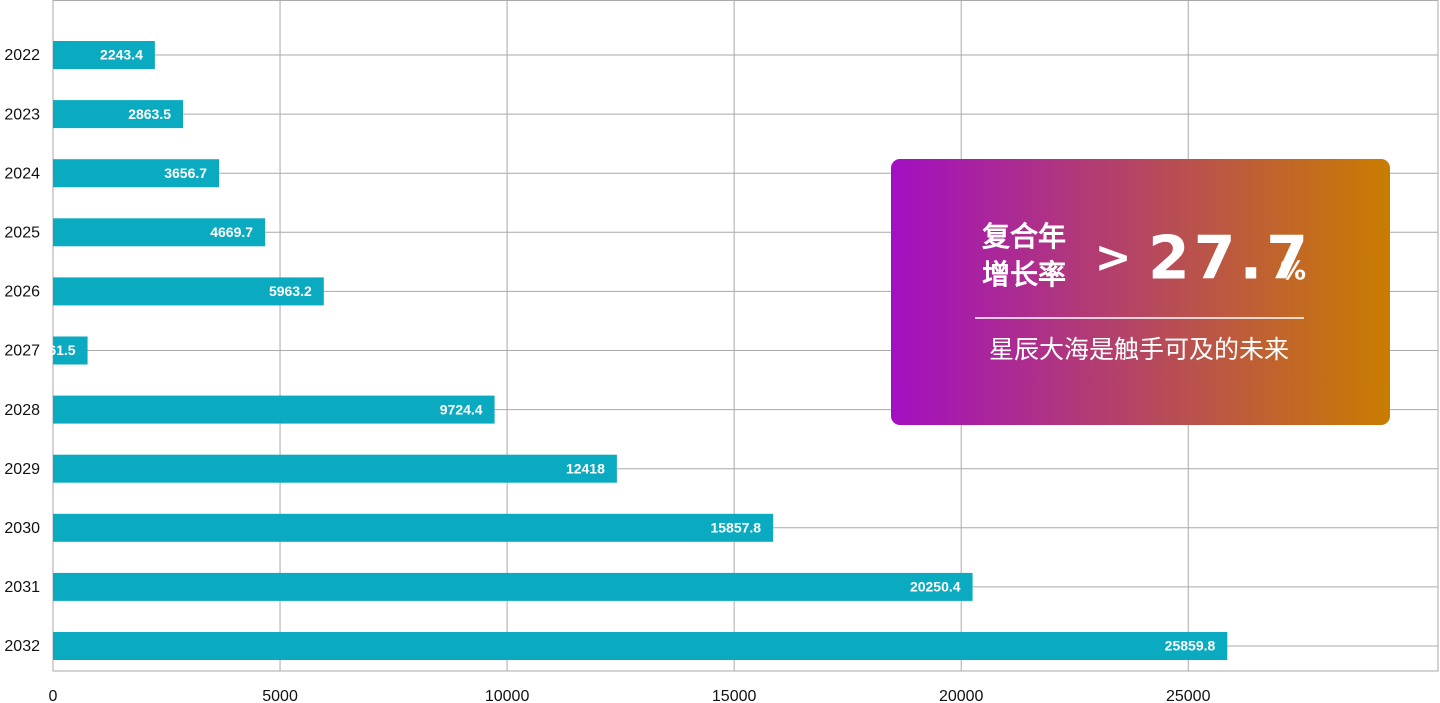 The height and width of the screenshot is (703, 1440). What do you see at coordinates (22, 351) in the screenshot?
I see `y-tick-label: 2027` at bounding box center [22, 351].